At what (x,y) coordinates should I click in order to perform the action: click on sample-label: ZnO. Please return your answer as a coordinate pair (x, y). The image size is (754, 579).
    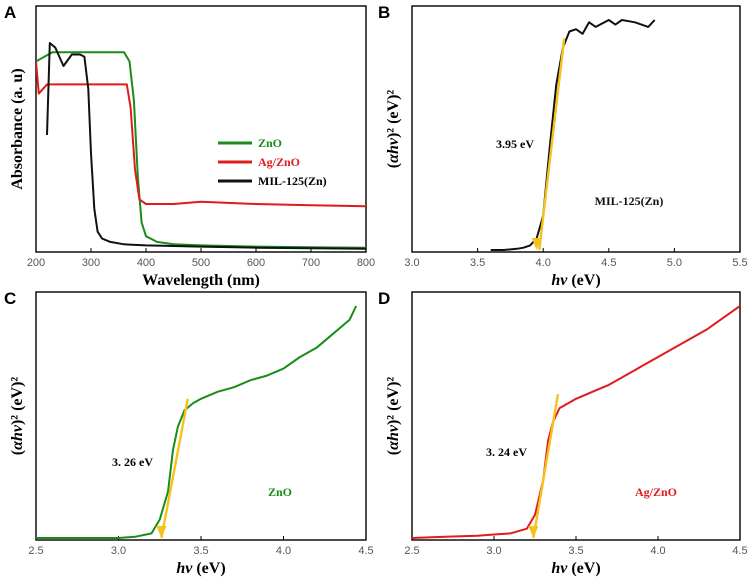
    Looking at the image, I should click on (280, 492).